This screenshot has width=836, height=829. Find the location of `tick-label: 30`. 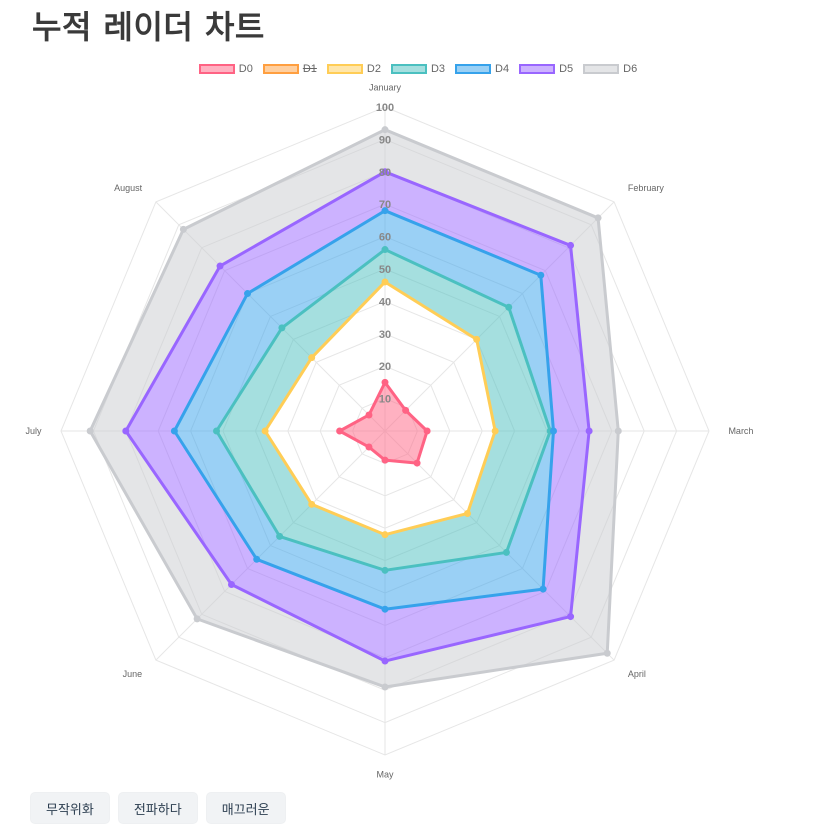

tick-label: 30 is located at coordinates (385, 335).